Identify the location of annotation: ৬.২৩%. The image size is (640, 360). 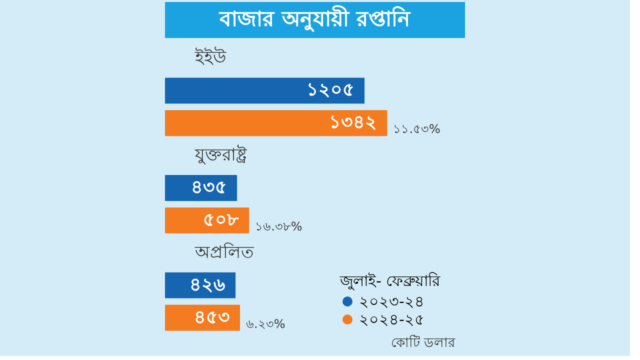
(266, 323).